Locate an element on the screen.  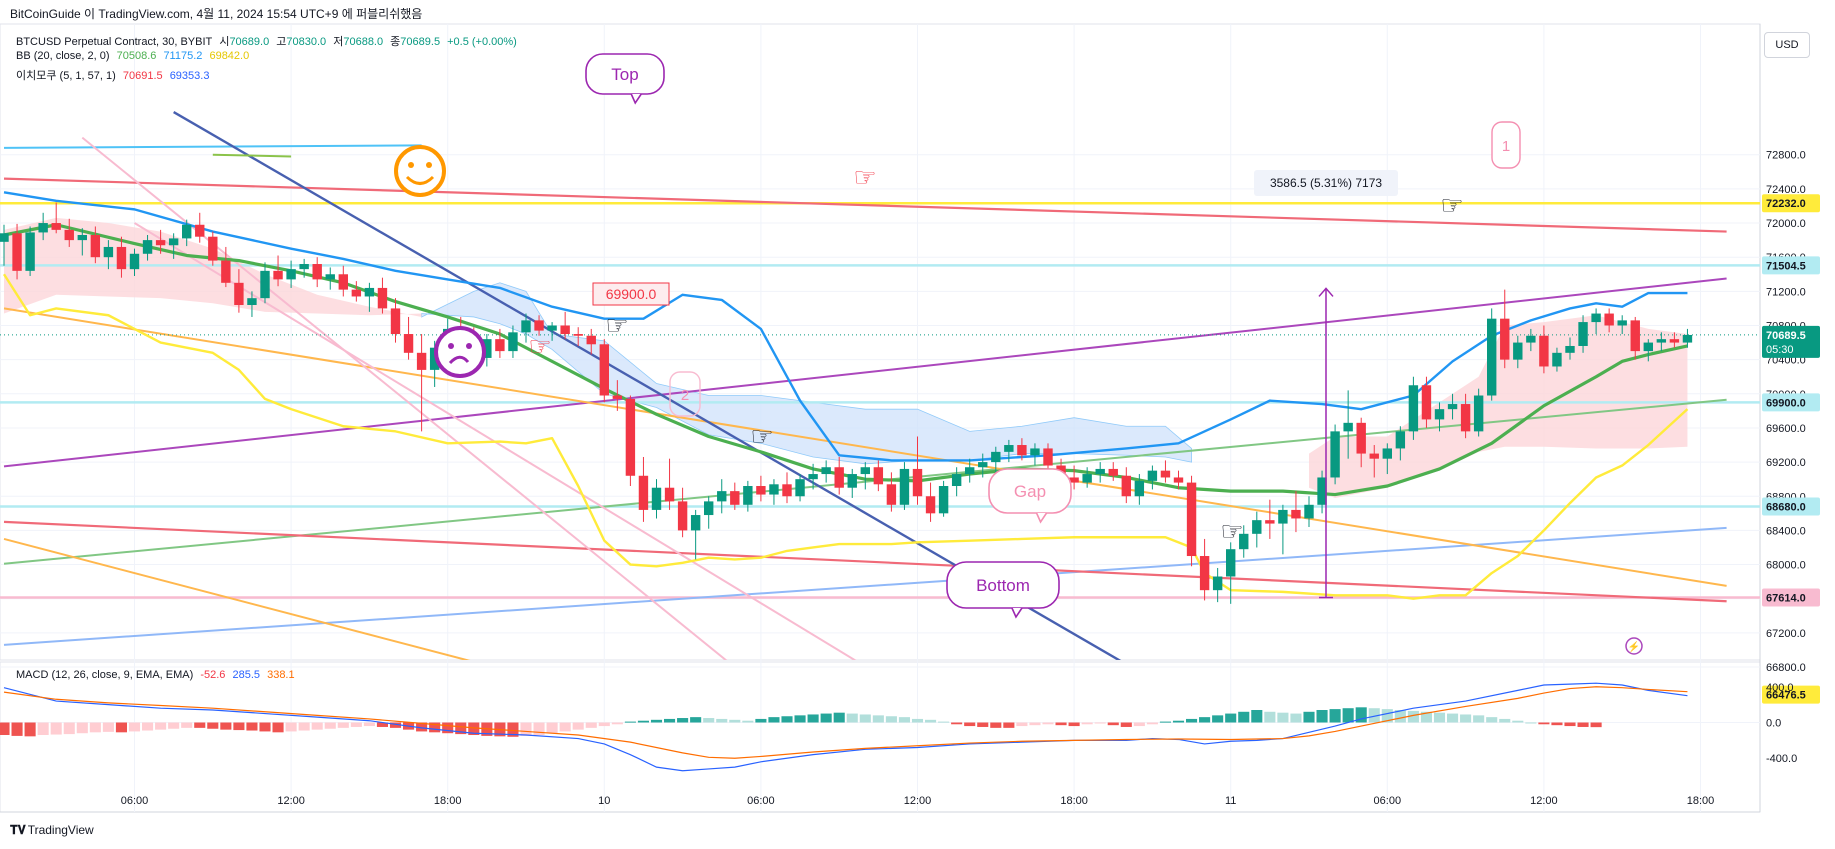
open-value: 70689.0 is located at coordinates (249, 42).